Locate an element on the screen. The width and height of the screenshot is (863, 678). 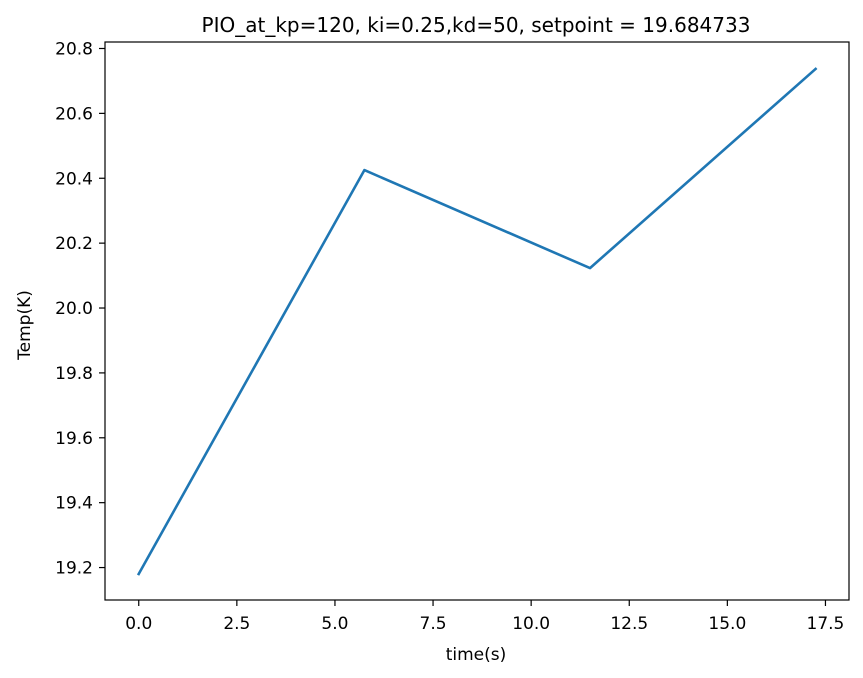
y-tick-label: 20.0 is located at coordinates (74, 309).